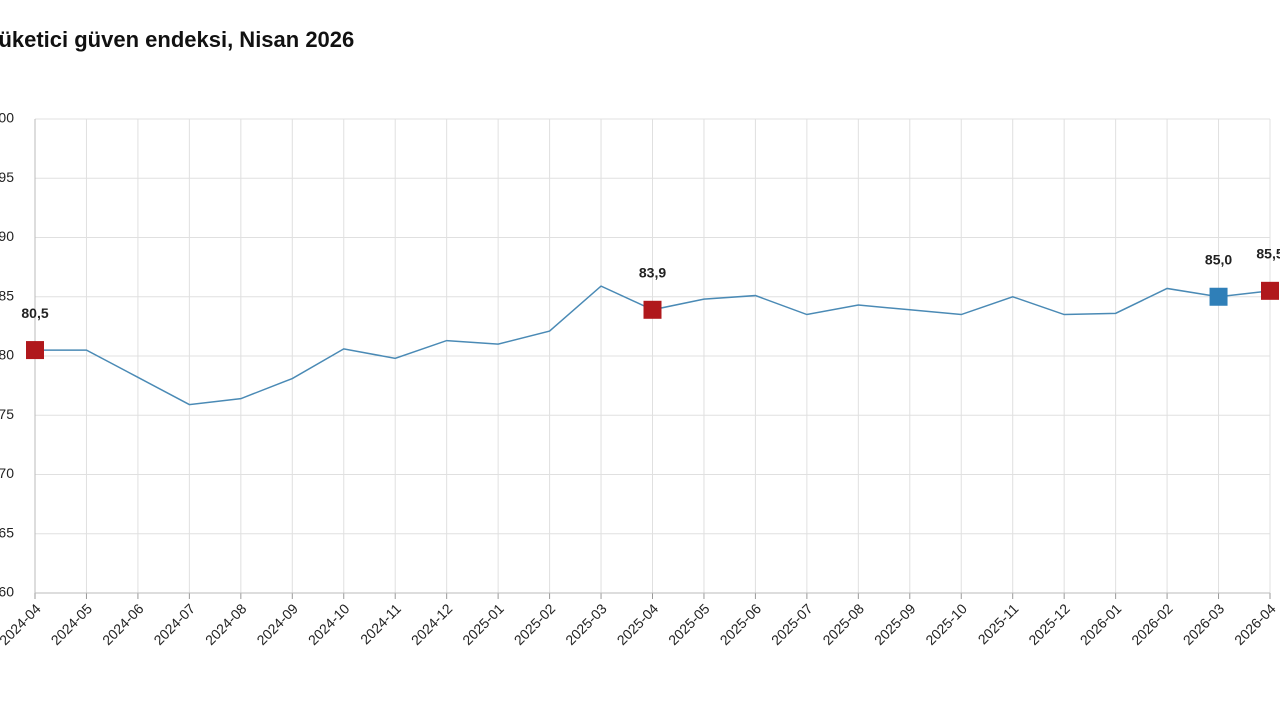  What do you see at coordinates (7, 355) in the screenshot?
I see `y-tick-label: 80` at bounding box center [7, 355].